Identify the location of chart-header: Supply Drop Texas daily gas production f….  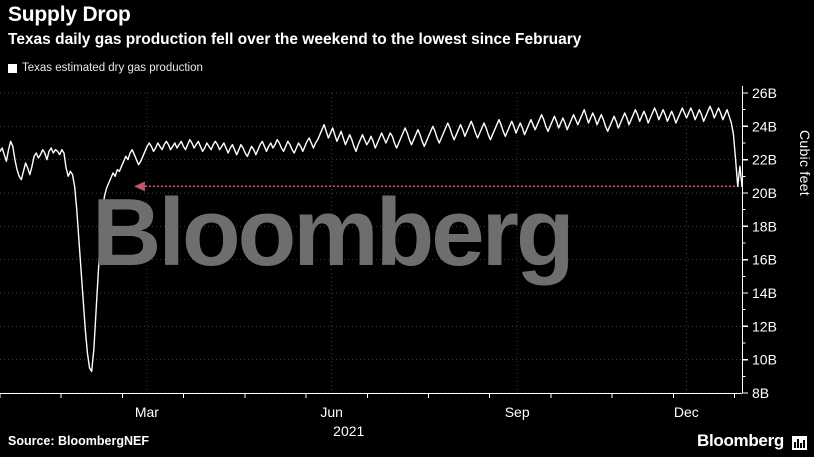
(408, 26).